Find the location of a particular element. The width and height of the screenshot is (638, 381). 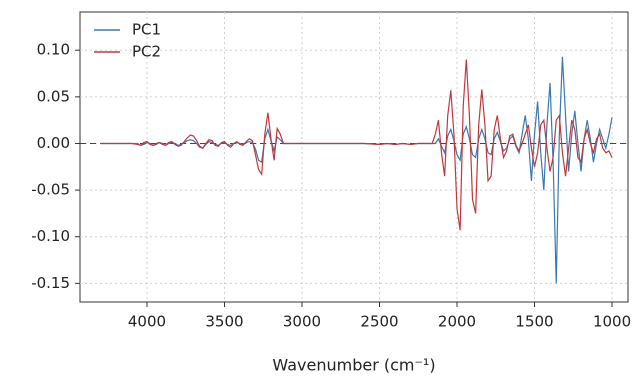

y-tick-label: -0.10 is located at coordinates (50, 236).